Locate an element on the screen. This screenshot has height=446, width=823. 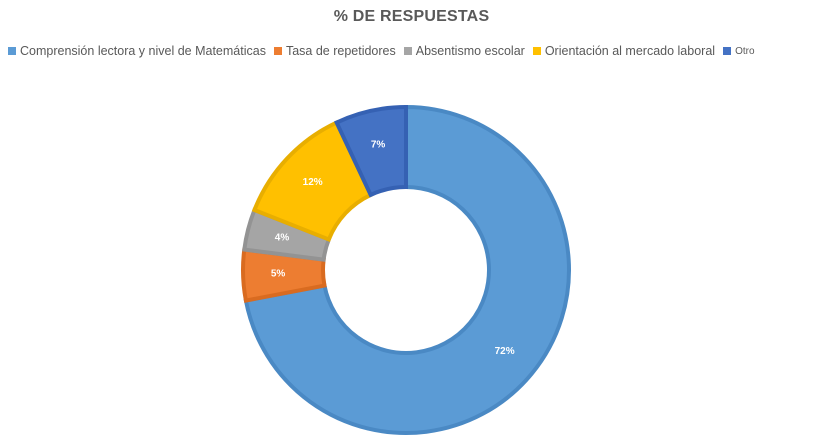
legend-item-otro: Otro is located at coordinates (739, 51).